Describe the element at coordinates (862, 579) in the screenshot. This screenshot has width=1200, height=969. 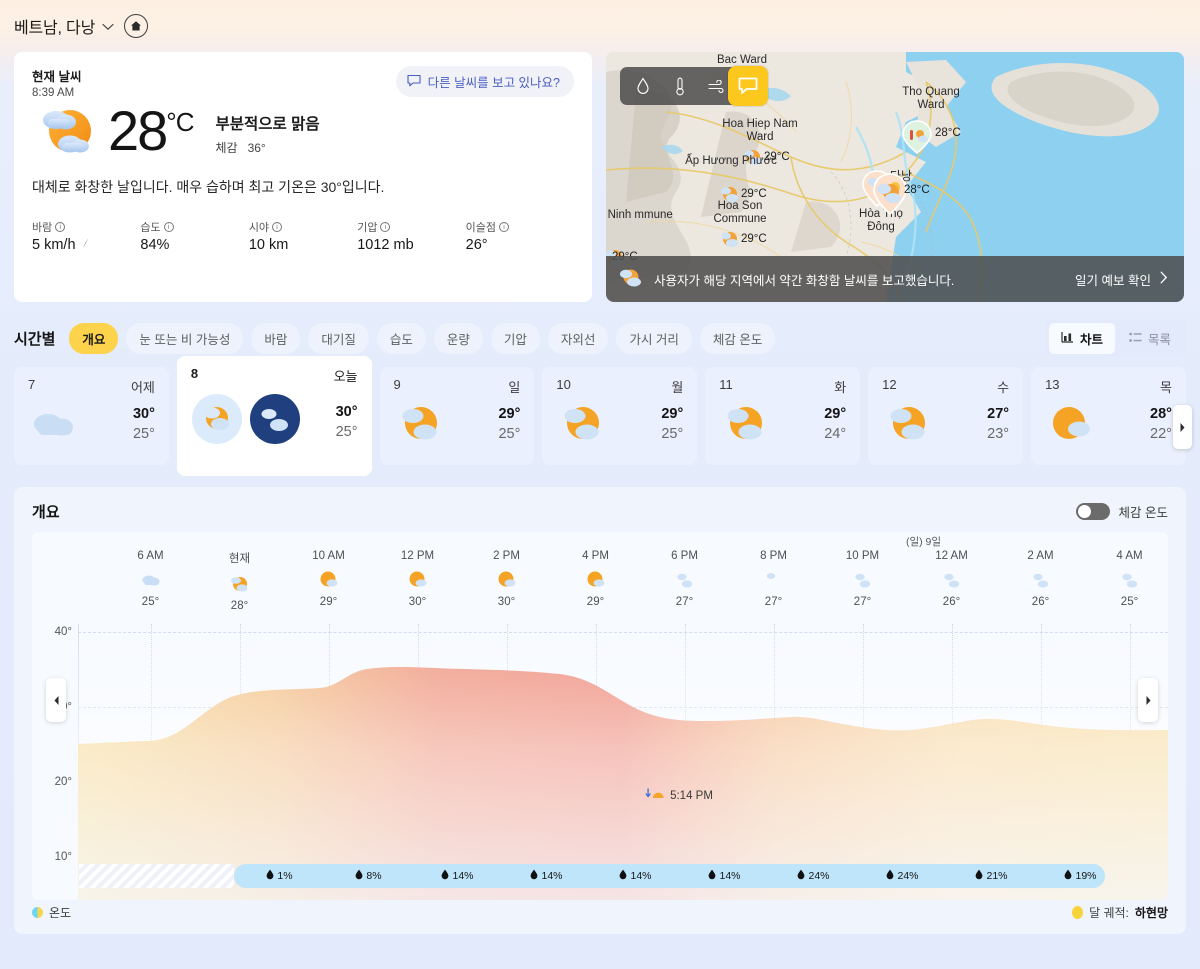
I see `chart-hour-column: 10 PM 27°` at that location.